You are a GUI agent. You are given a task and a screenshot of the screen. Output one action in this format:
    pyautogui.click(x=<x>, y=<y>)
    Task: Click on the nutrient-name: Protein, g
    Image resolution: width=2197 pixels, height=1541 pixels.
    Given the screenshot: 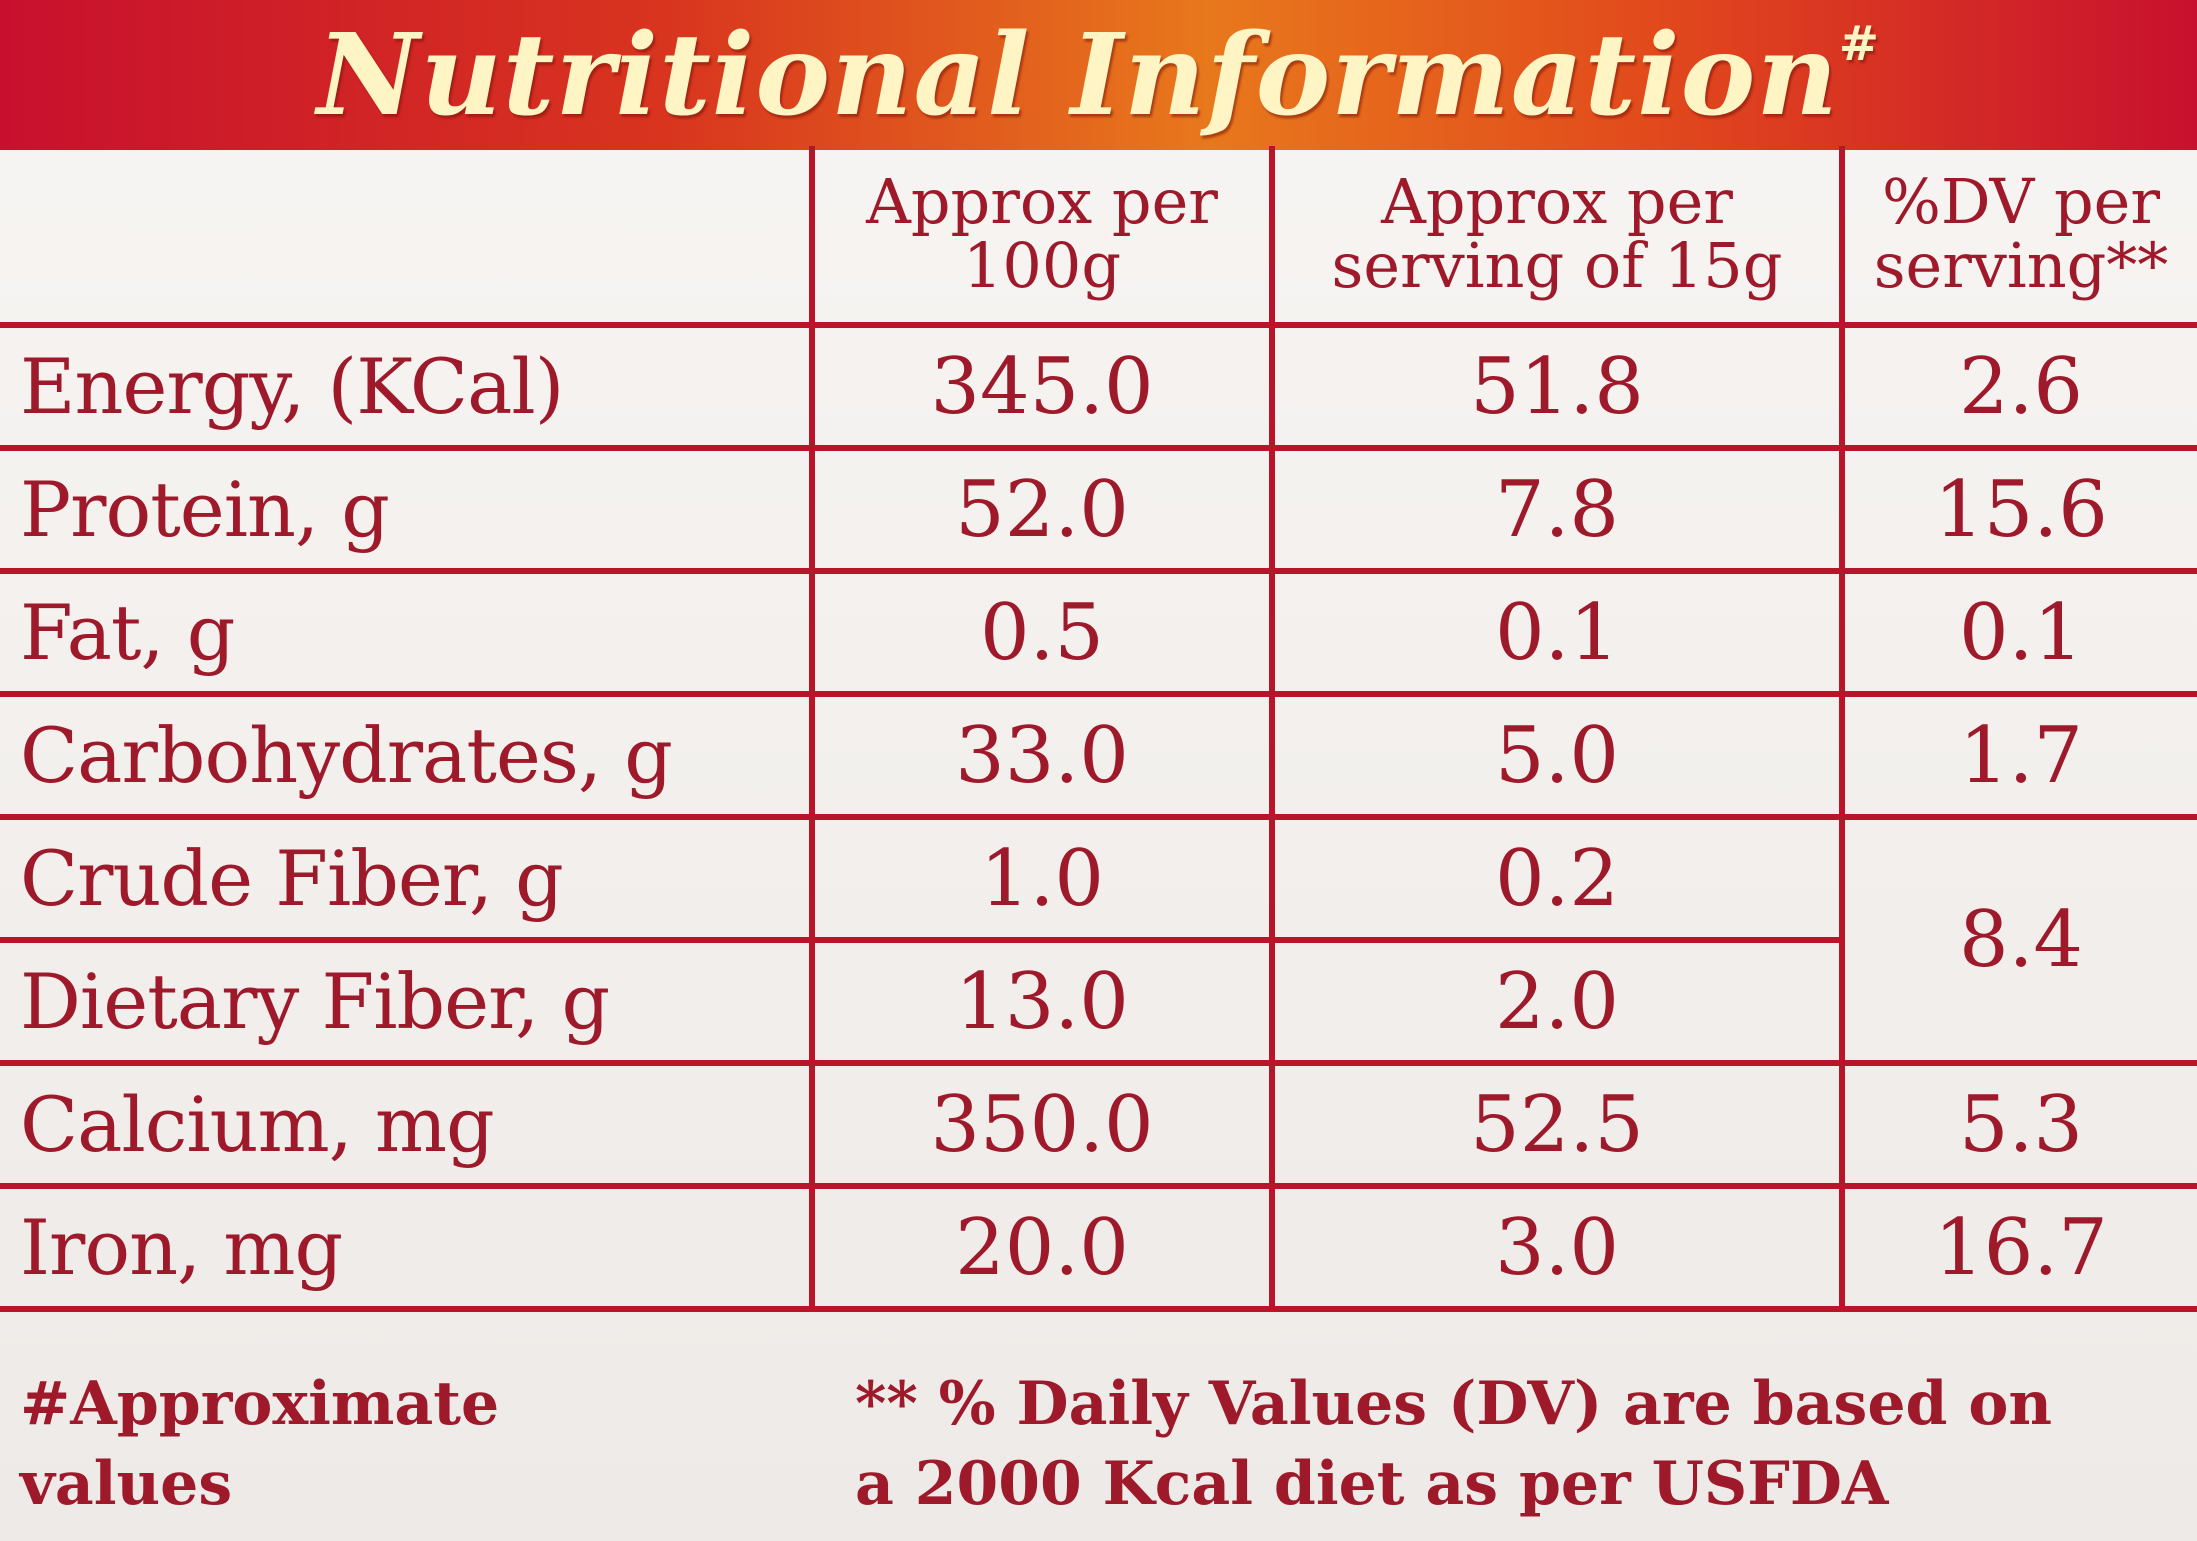 What is the action you would take?
    pyautogui.click(x=407, y=509)
    